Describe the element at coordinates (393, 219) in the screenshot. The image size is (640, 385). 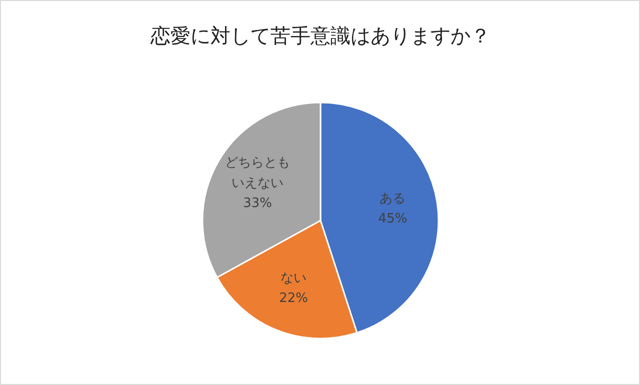
I see `data-label: 45%` at that location.